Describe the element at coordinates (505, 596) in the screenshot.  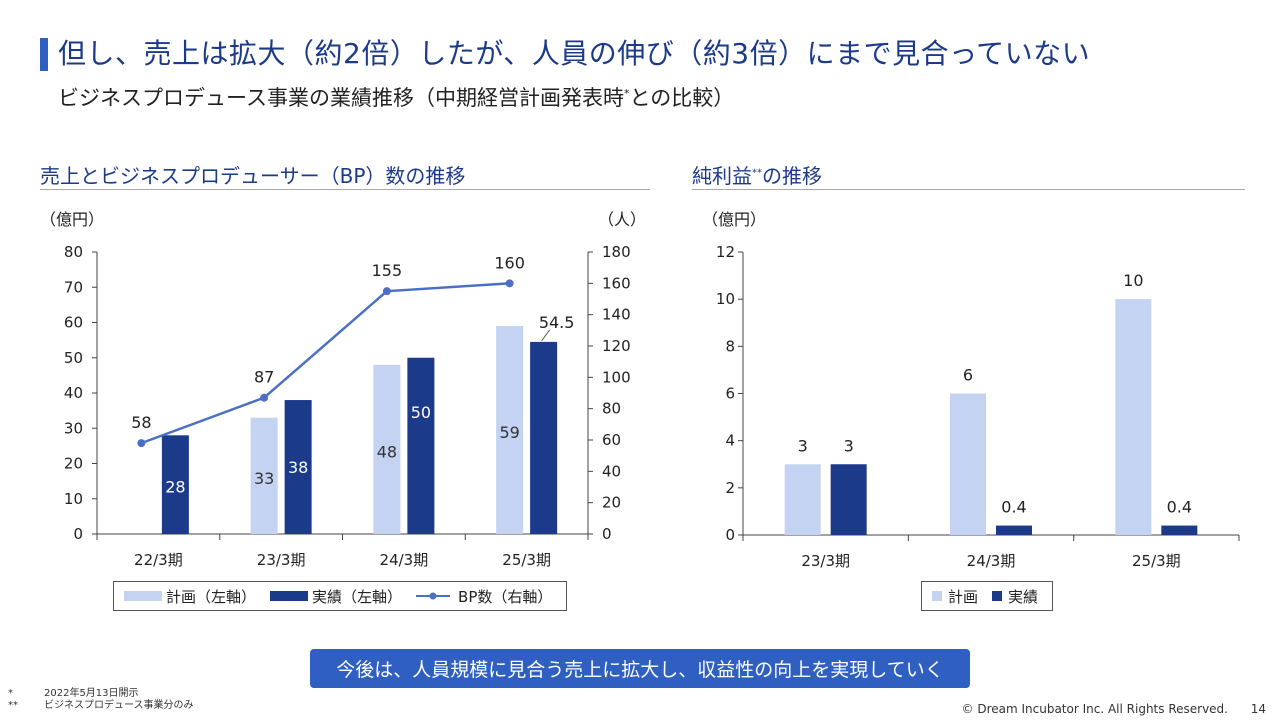
I see `legend-bp-label: BP数（右軸）` at that location.